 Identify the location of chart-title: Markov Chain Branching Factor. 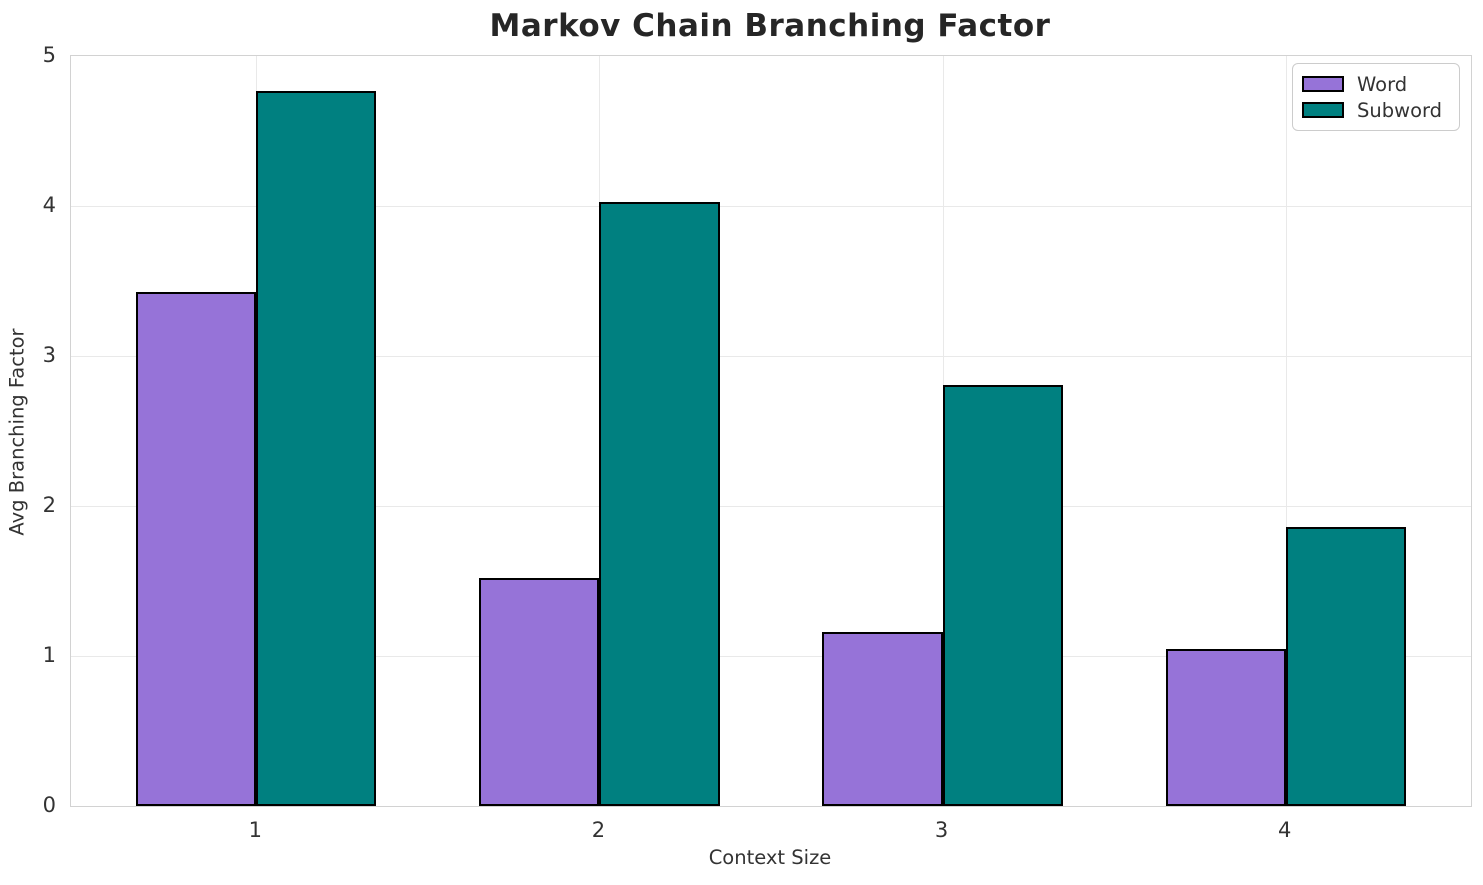
(770, 26).